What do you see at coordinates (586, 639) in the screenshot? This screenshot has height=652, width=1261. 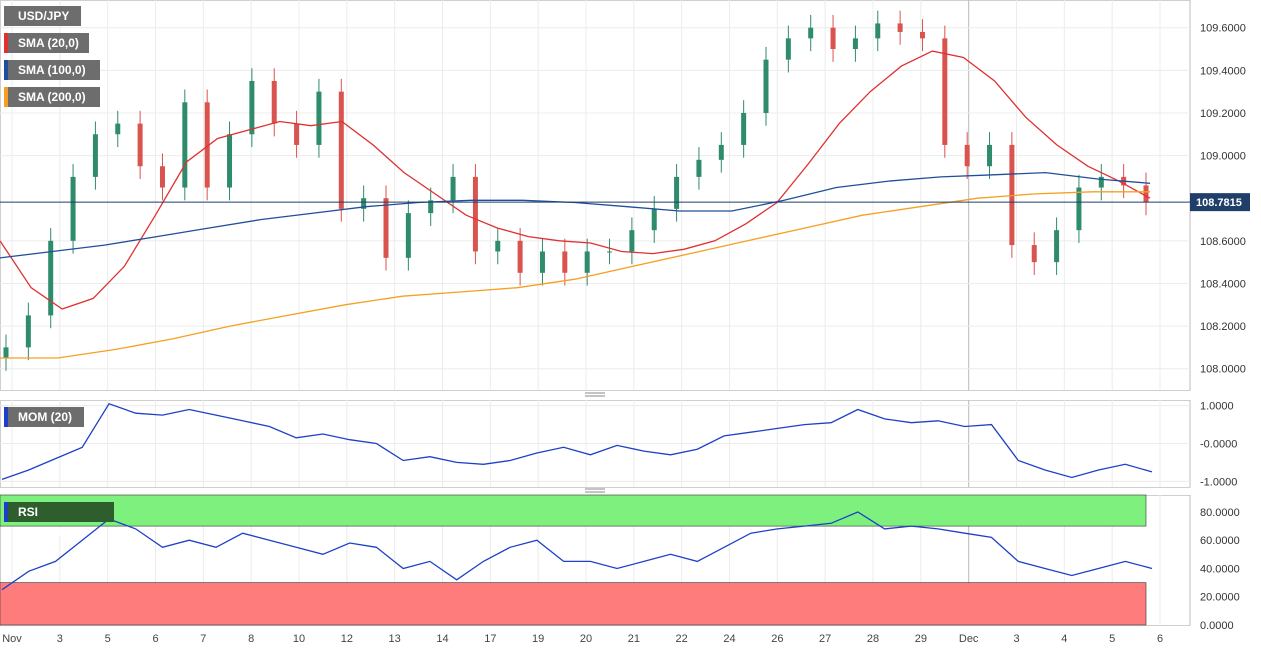 I see `x-tick-label: 20` at bounding box center [586, 639].